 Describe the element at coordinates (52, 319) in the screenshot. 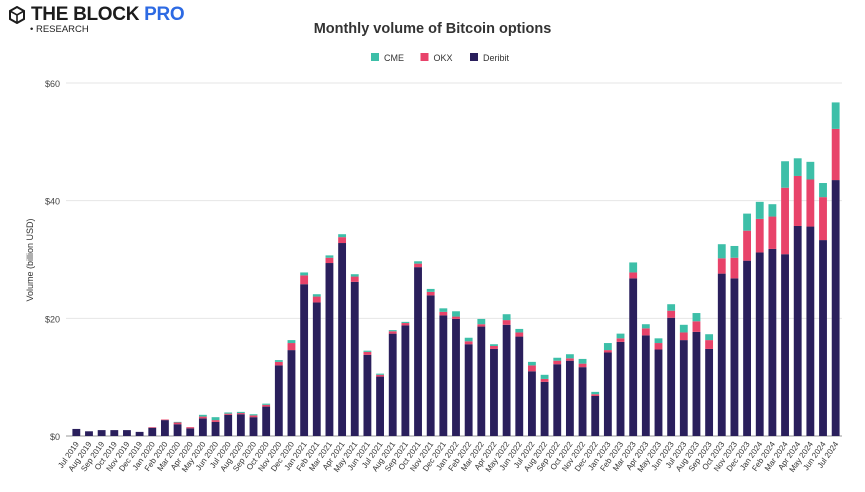

I see `y-tick-label: $20` at that location.